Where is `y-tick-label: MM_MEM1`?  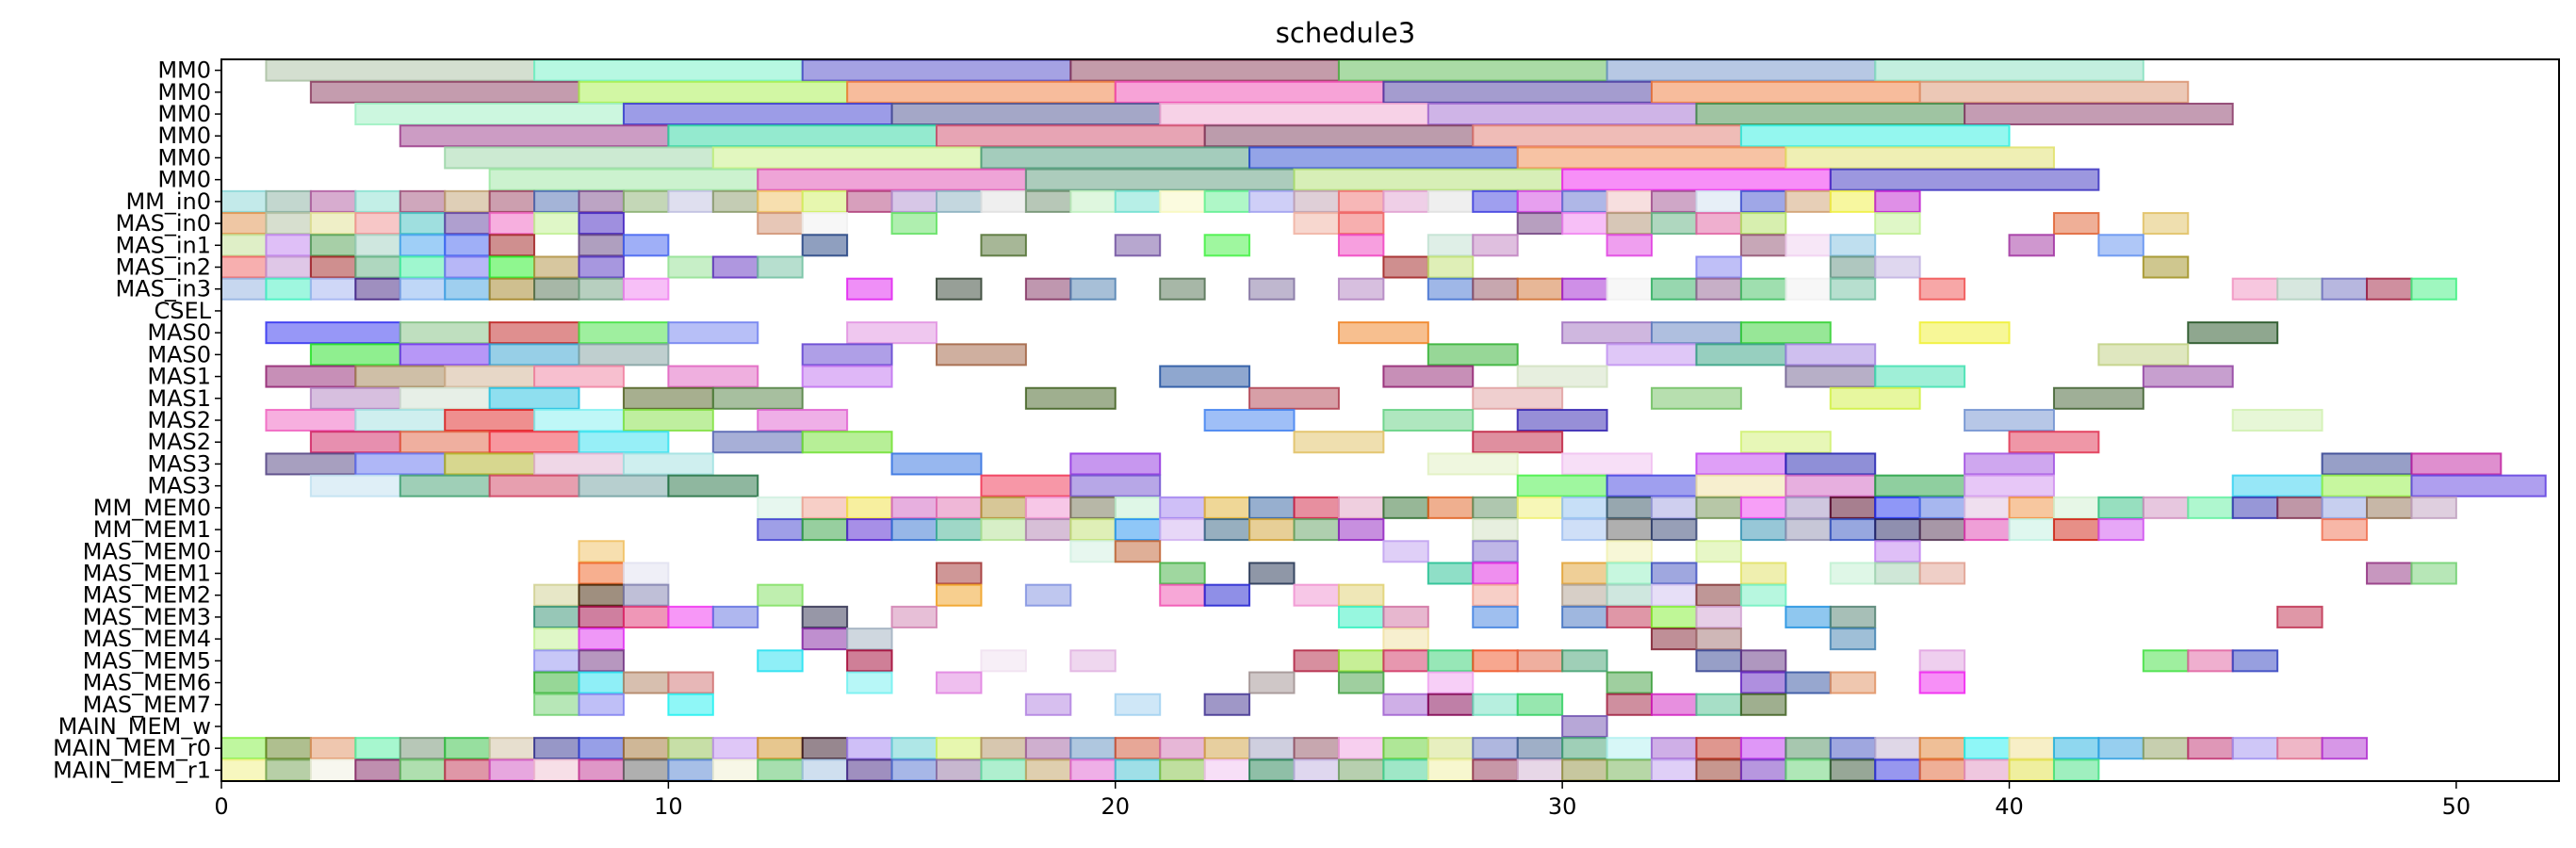 y-tick-label: MM_MEM1 is located at coordinates (152, 529).